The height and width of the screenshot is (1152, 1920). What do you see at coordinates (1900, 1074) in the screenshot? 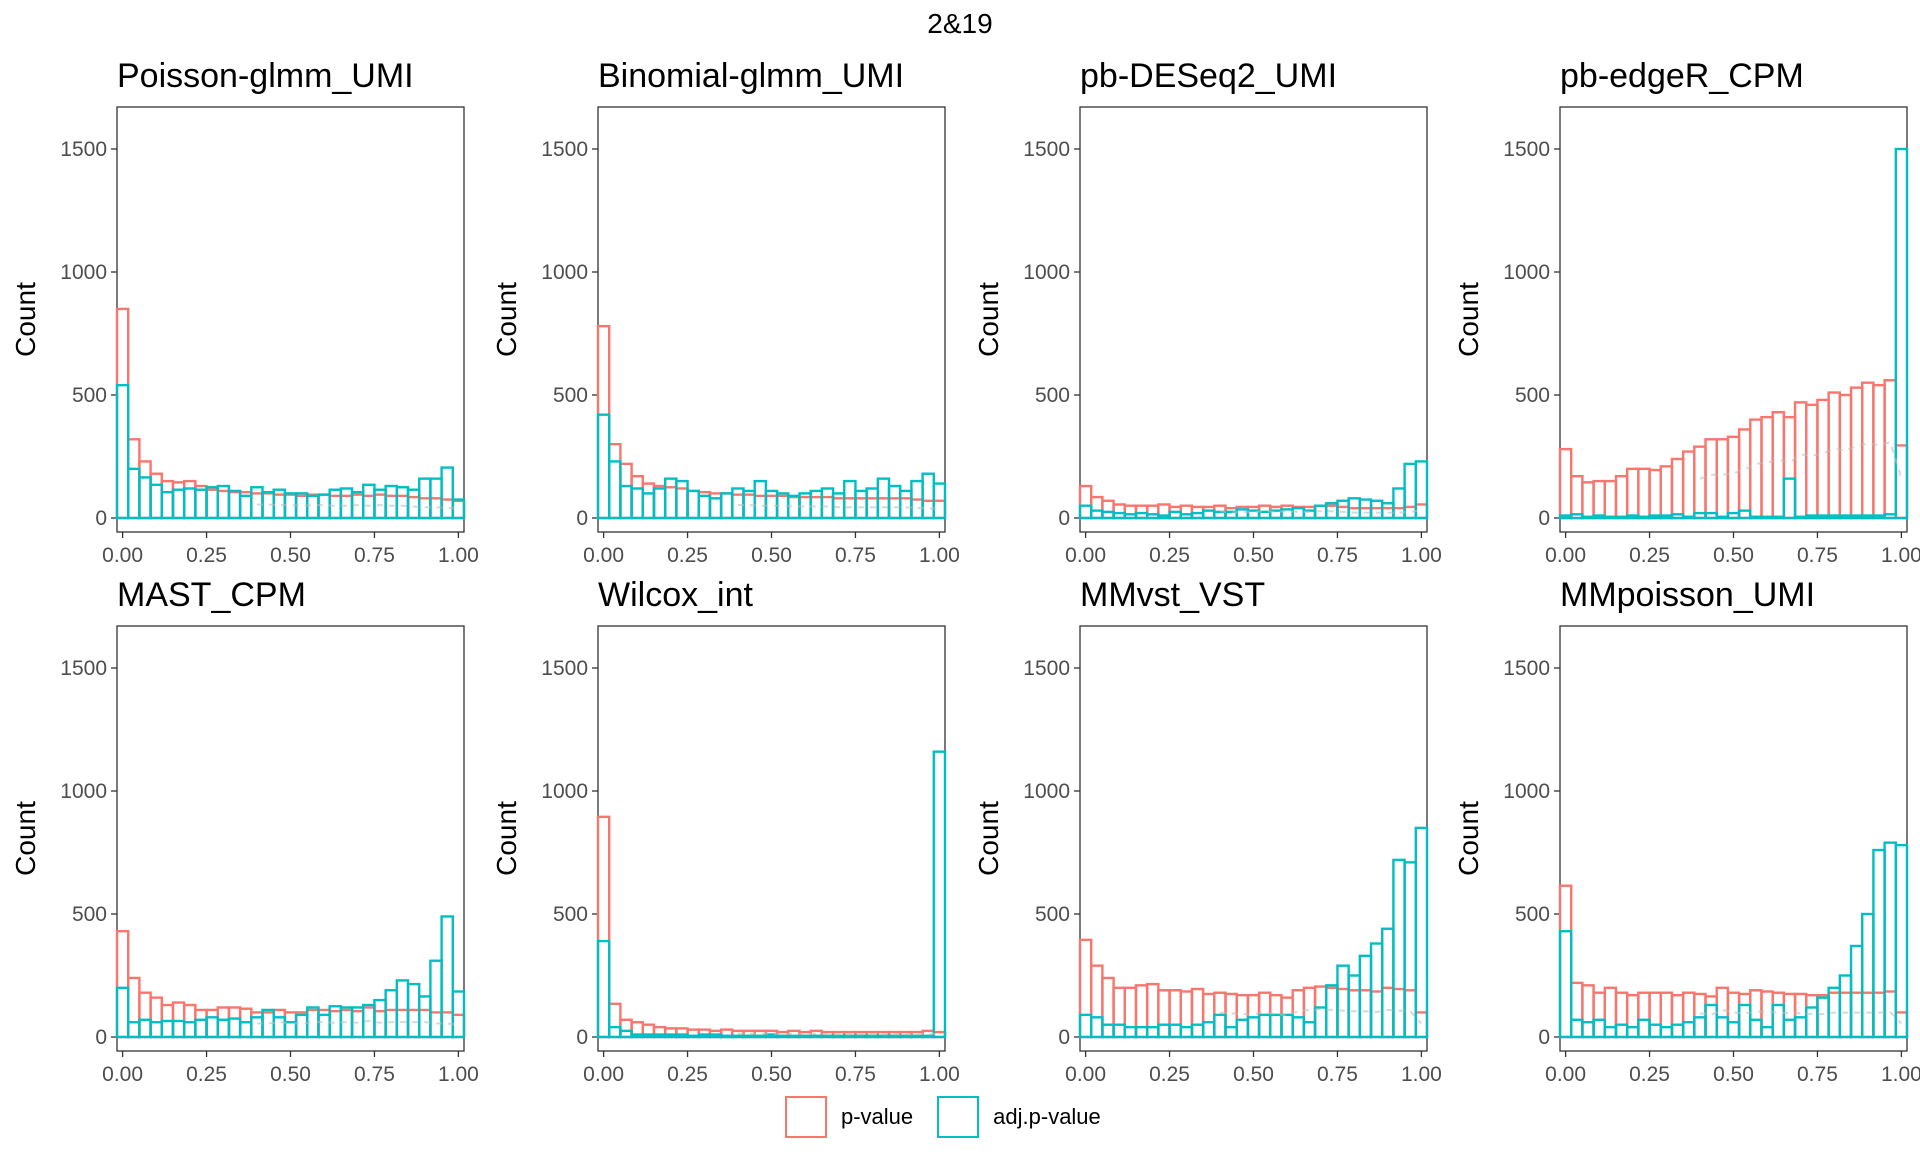
I see `x-tick-label: 1.00` at bounding box center [1900, 1074].